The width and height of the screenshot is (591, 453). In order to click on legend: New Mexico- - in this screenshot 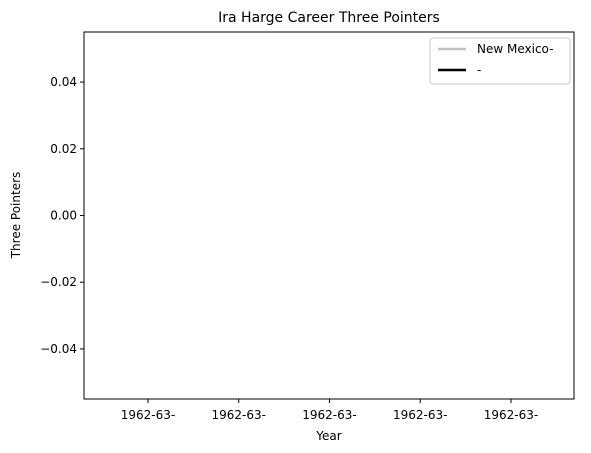, I will do `click(500, 61)`.